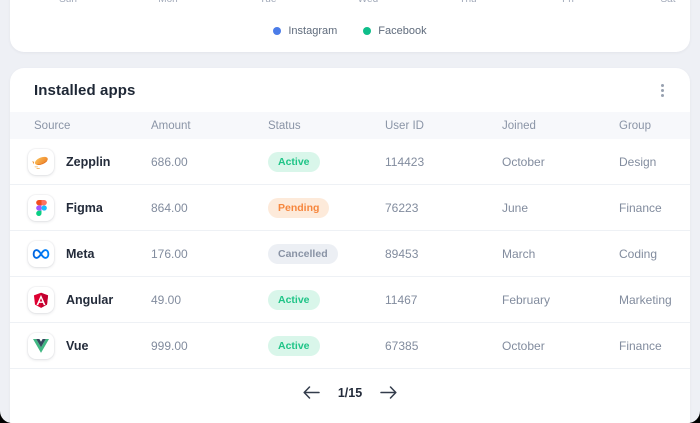 The height and width of the screenshot is (423, 700). What do you see at coordinates (268, 2) in the screenshot?
I see `x-tick-tue: Tue` at bounding box center [268, 2].